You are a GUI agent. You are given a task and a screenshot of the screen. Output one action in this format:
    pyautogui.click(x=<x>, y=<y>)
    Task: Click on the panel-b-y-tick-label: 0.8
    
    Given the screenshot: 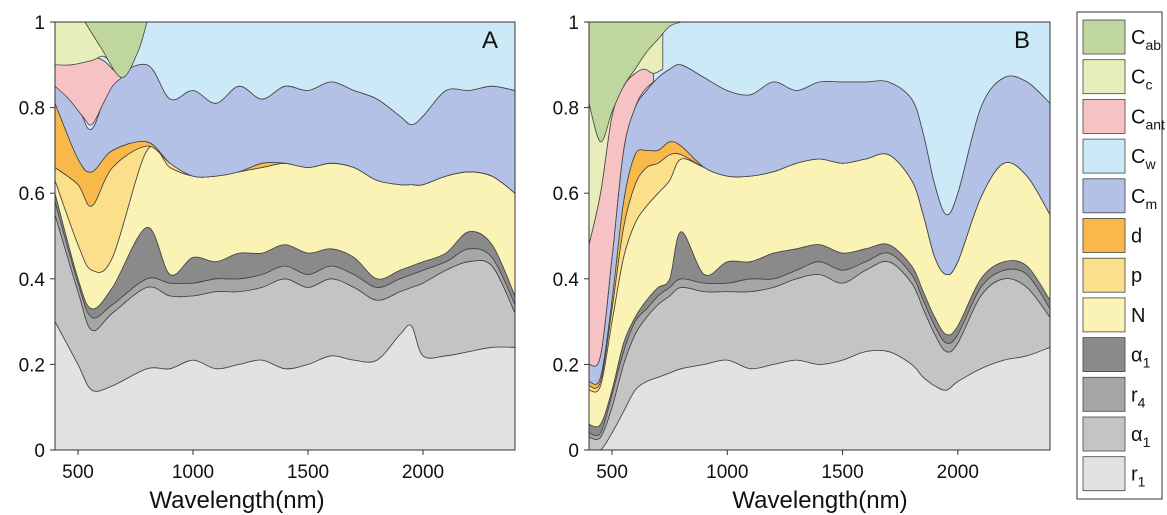 What is the action you would take?
    pyautogui.click(x=566, y=109)
    